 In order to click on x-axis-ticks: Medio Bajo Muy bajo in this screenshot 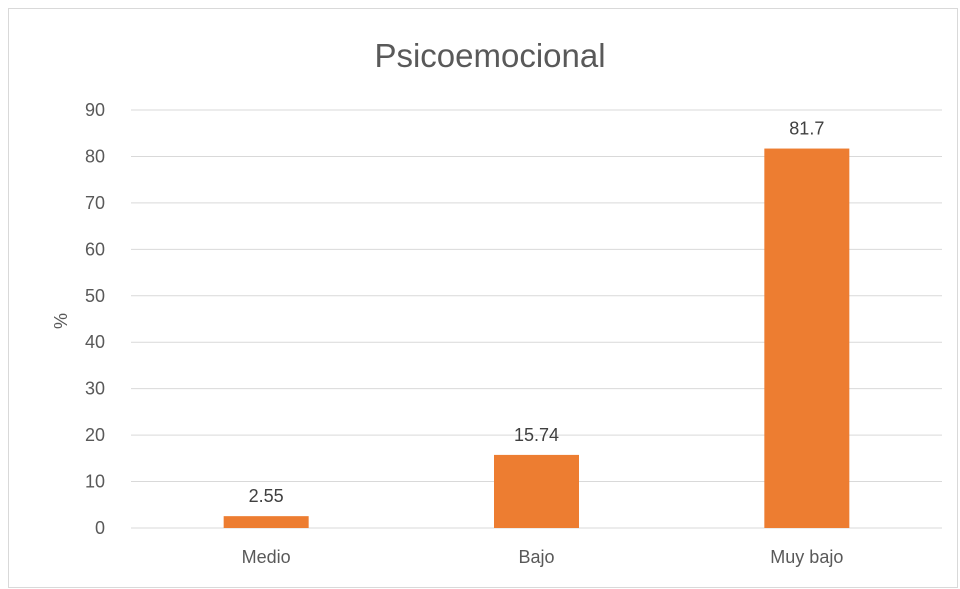, I will do `click(543, 557)`.